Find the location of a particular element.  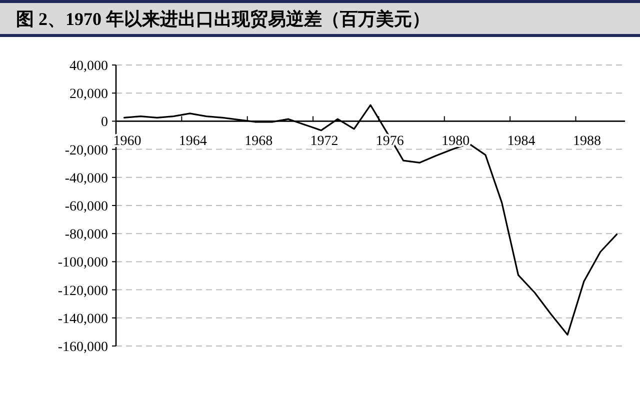

x-tick-label: 1984 is located at coordinates (521, 142).